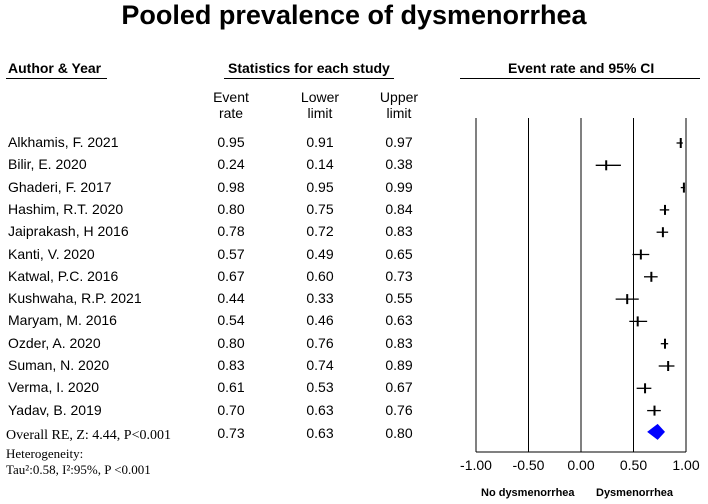 The height and width of the screenshot is (504, 708). What do you see at coordinates (62, 320) in the screenshot?
I see `study-author: Maryam, M. 2016` at bounding box center [62, 320].